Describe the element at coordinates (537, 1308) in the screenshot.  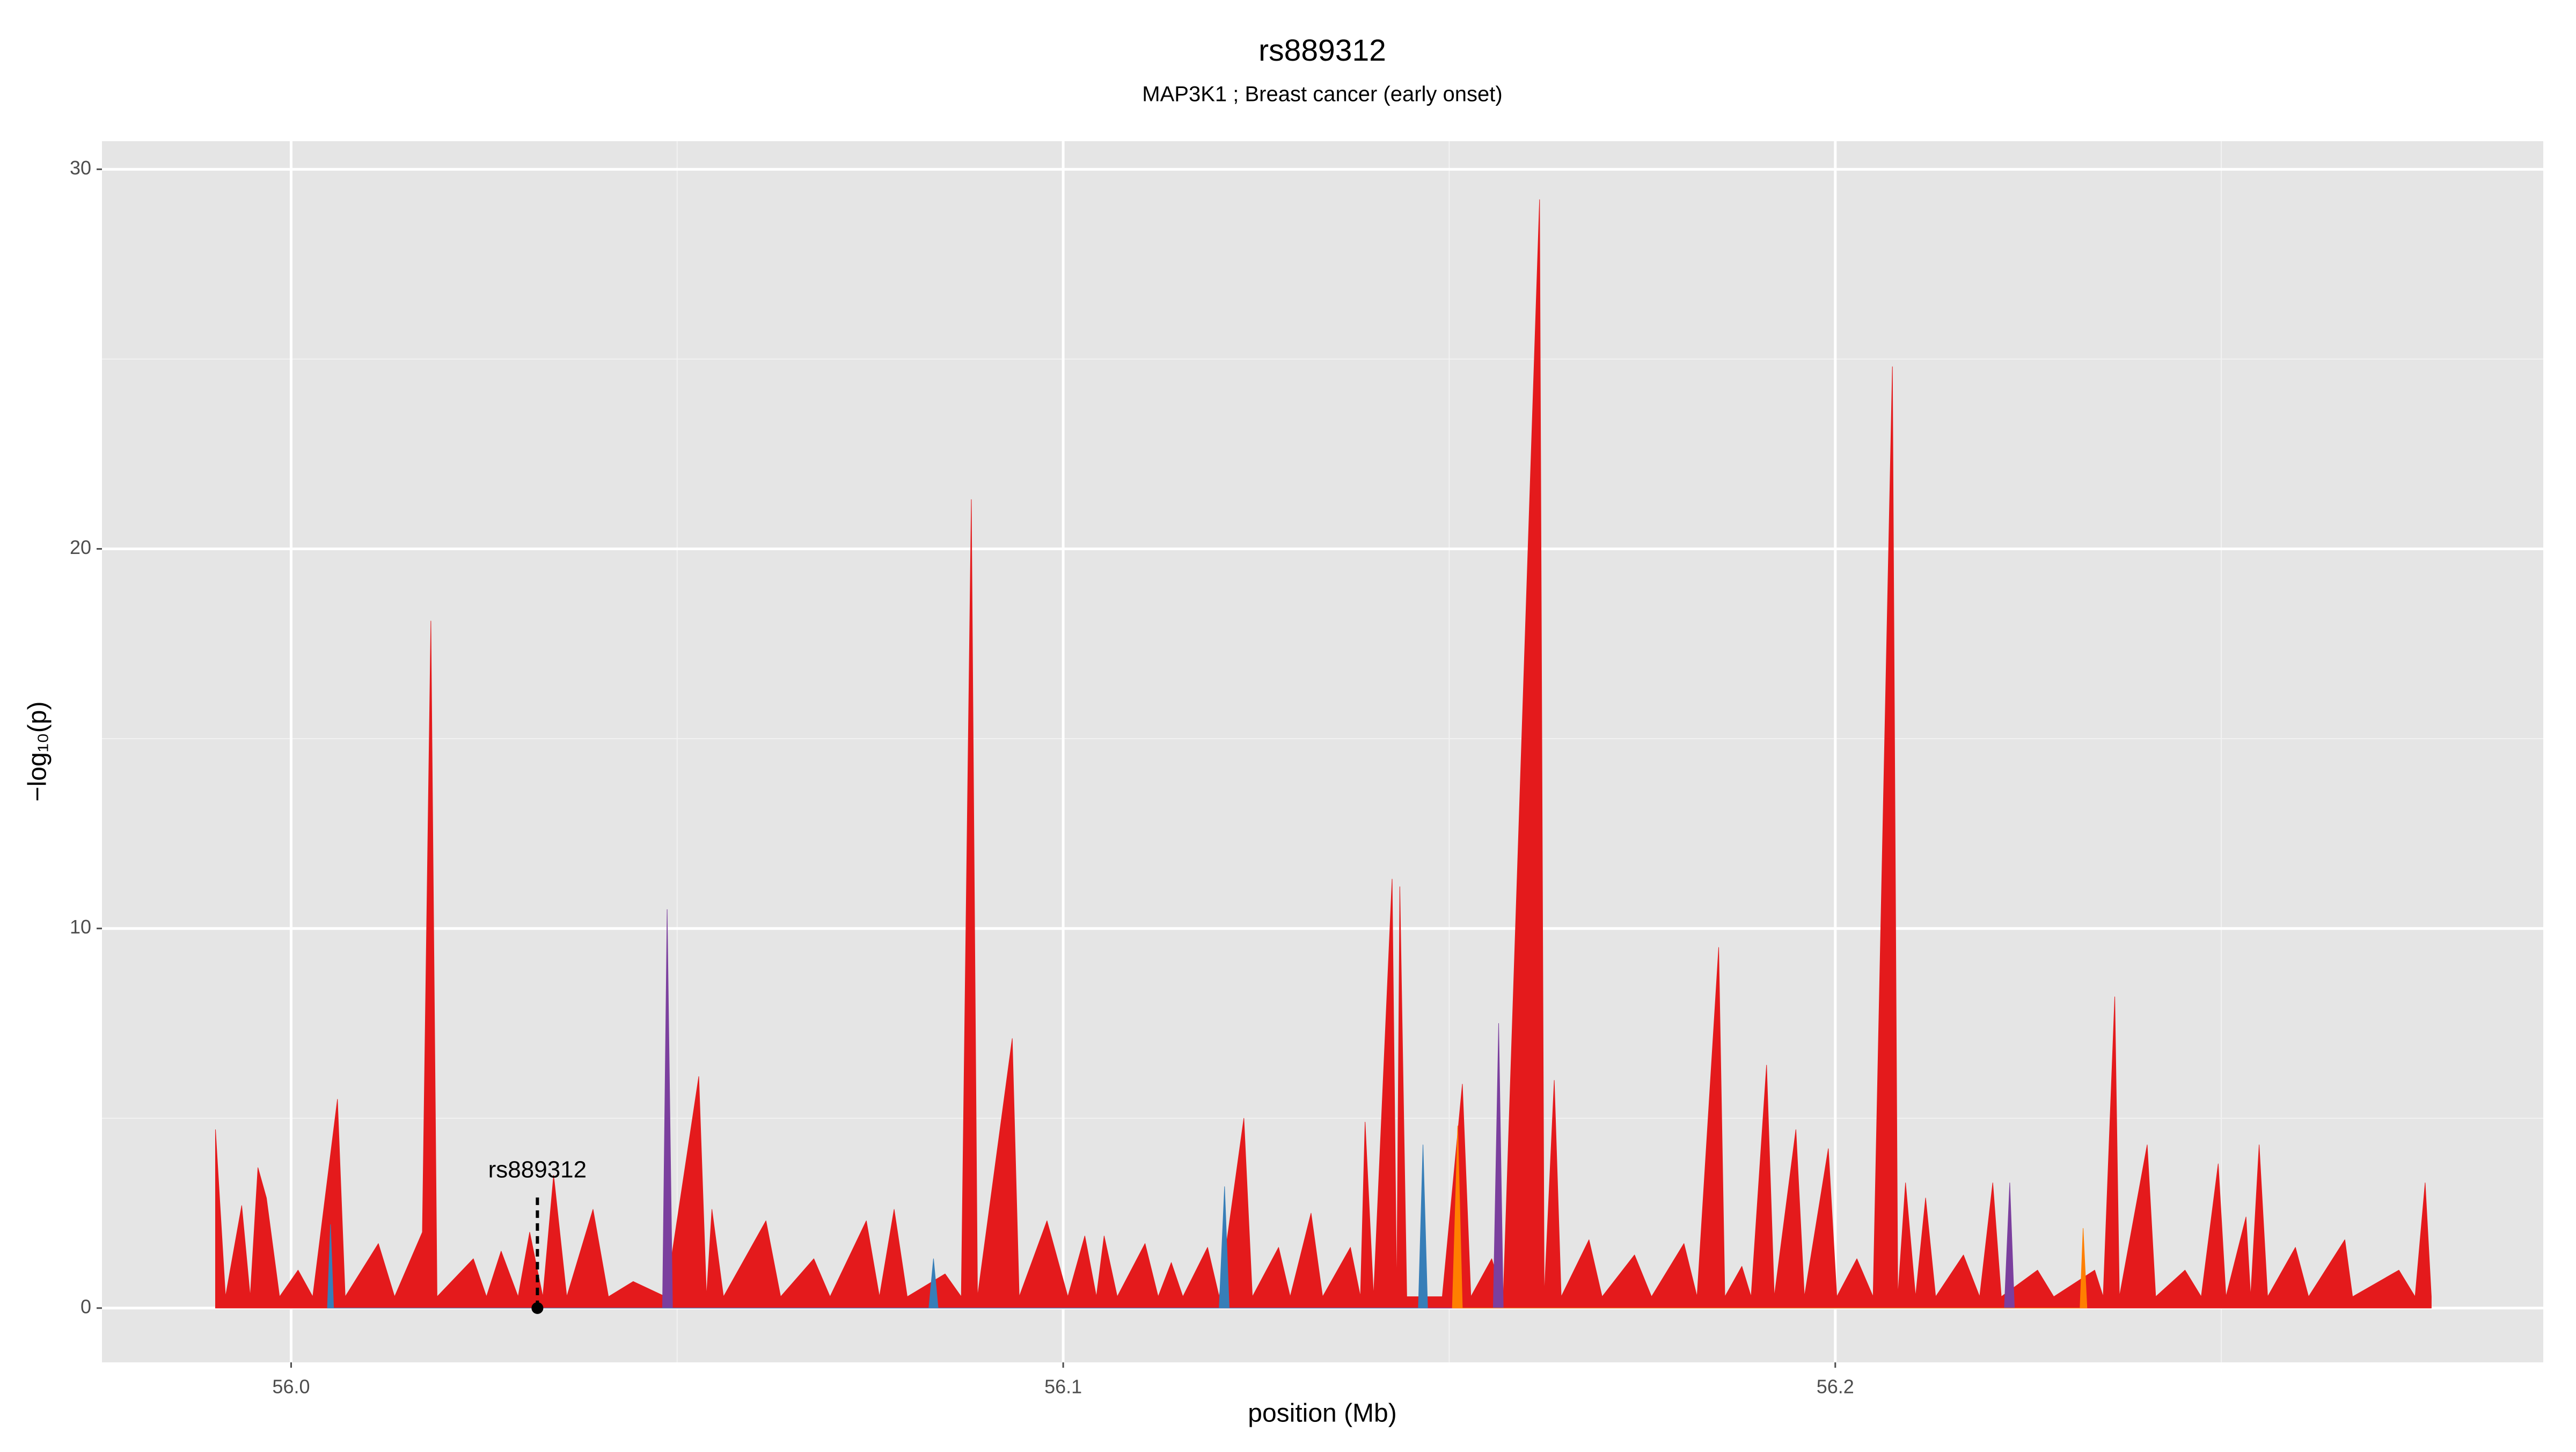
I see `annotation-point` at that location.